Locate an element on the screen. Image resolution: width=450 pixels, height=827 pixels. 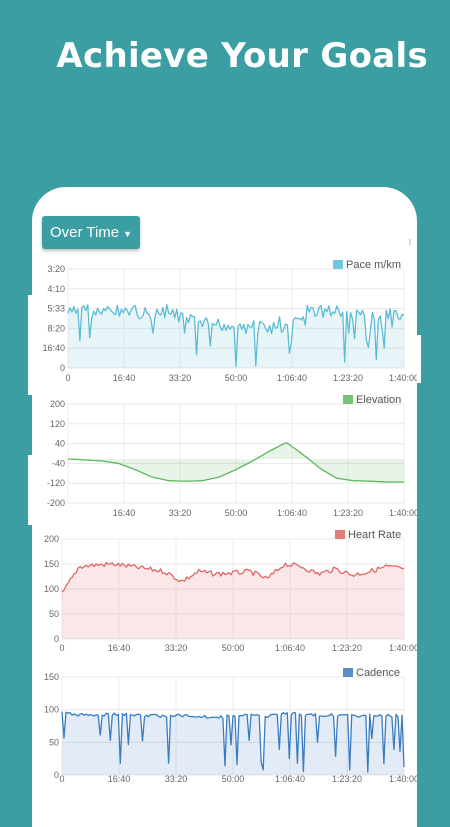
y-tick-label-heart_rate: 0 is located at coordinates (56, 639).